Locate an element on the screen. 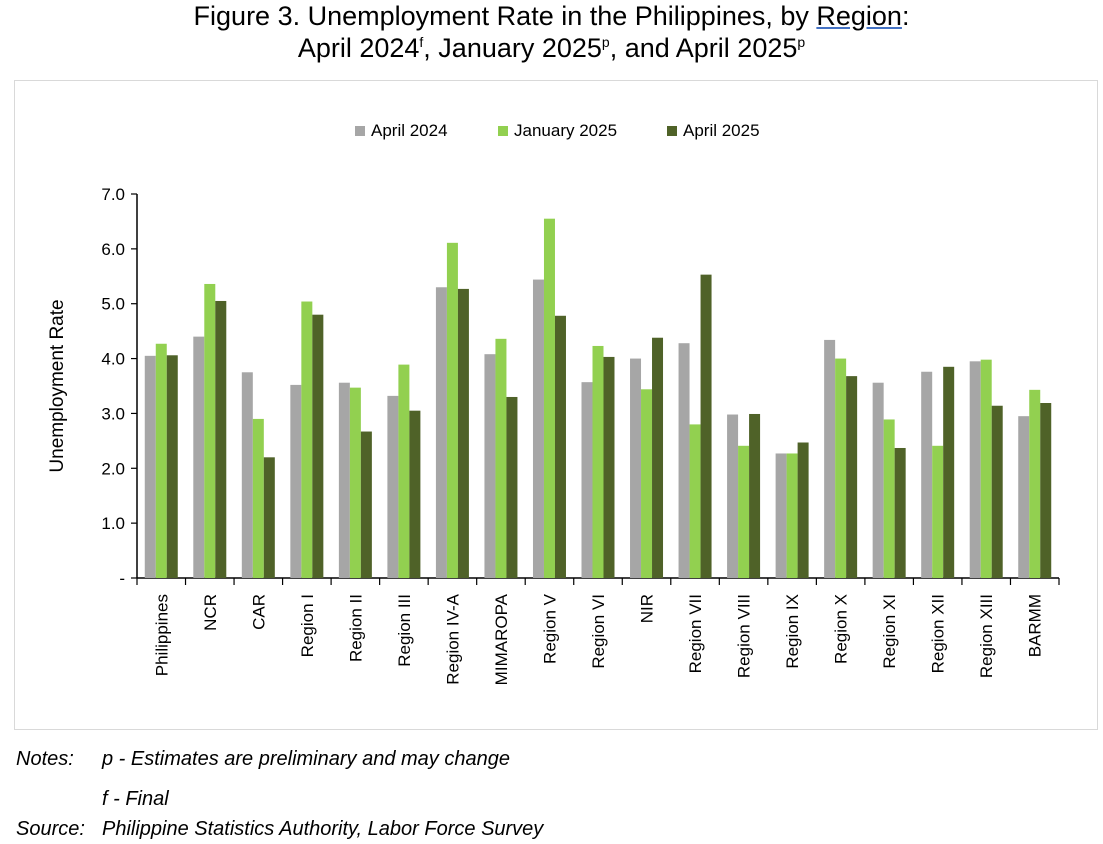 The width and height of the screenshot is (1103, 844). title-period-b: , January 2025 is located at coordinates (512, 48).